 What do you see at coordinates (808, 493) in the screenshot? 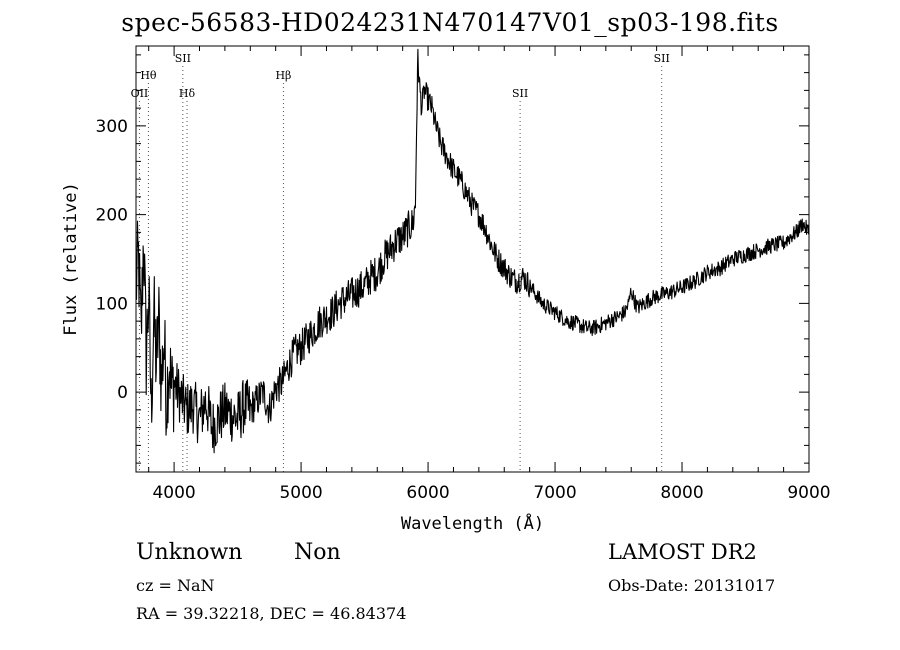
I see `x-tick-label: 9000` at bounding box center [808, 493].